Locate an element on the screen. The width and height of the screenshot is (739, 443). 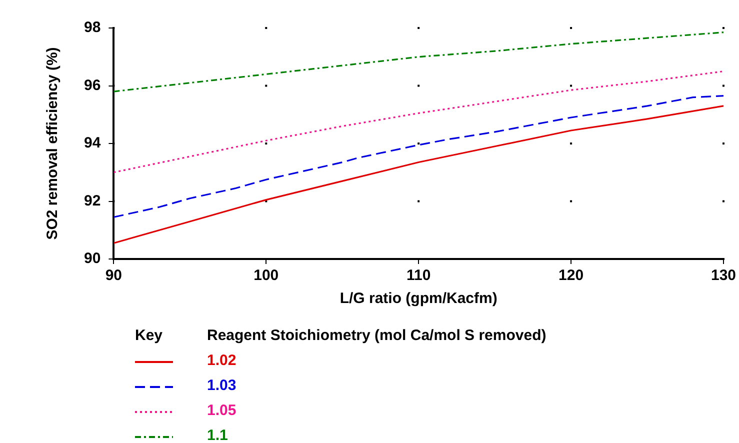
legend-label: 1.02 is located at coordinates (222, 361).